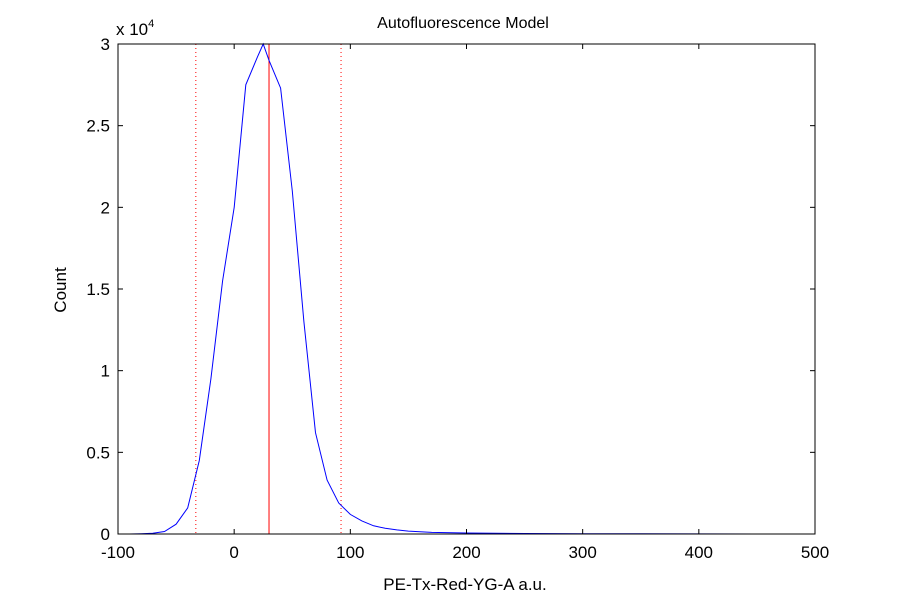 Image resolution: width=900 pixels, height=605 pixels. I want to click on x-tick-label: 0, so click(233, 552).